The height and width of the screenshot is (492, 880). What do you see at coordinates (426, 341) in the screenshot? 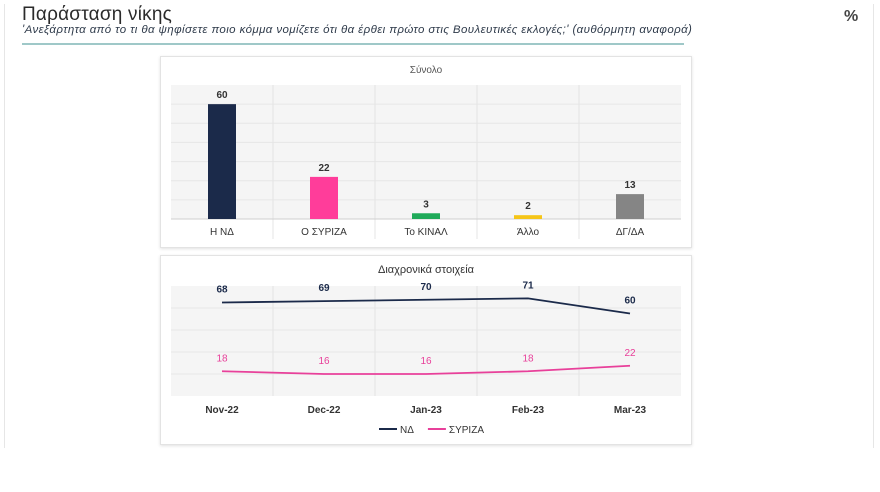
I see `line-plot-area` at bounding box center [426, 341].